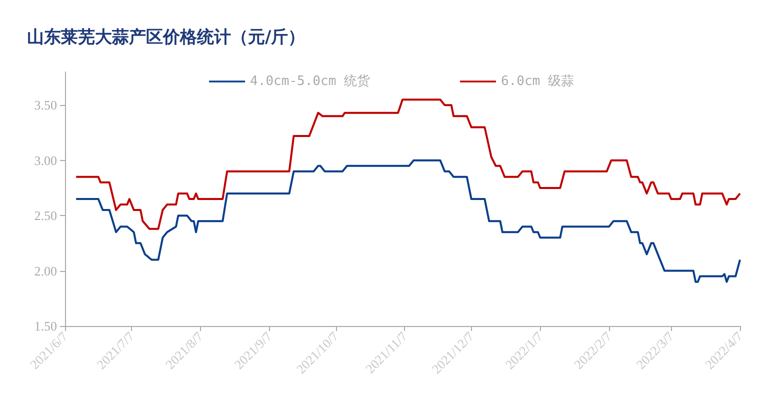 The width and height of the screenshot is (783, 412). I want to click on y-tick-label: 2.50, so click(45, 216).